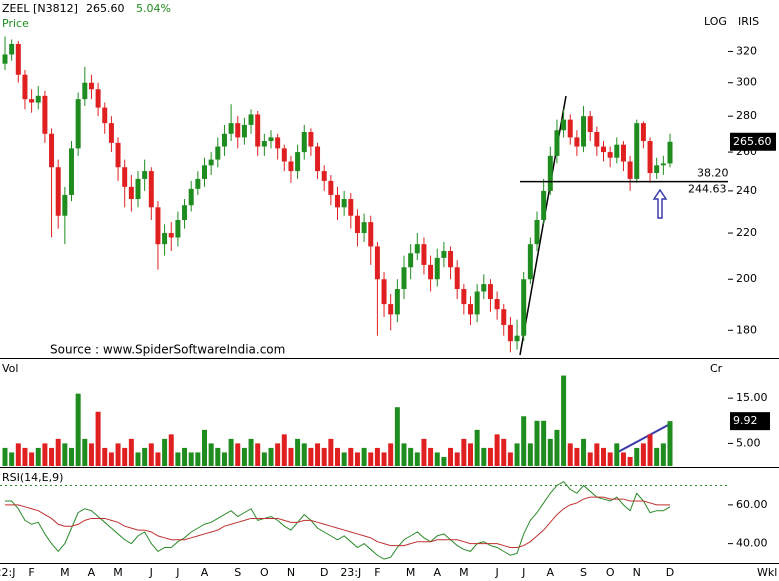 The width and height of the screenshot is (779, 581). I want to click on x-tick-label: F, so click(377, 572).